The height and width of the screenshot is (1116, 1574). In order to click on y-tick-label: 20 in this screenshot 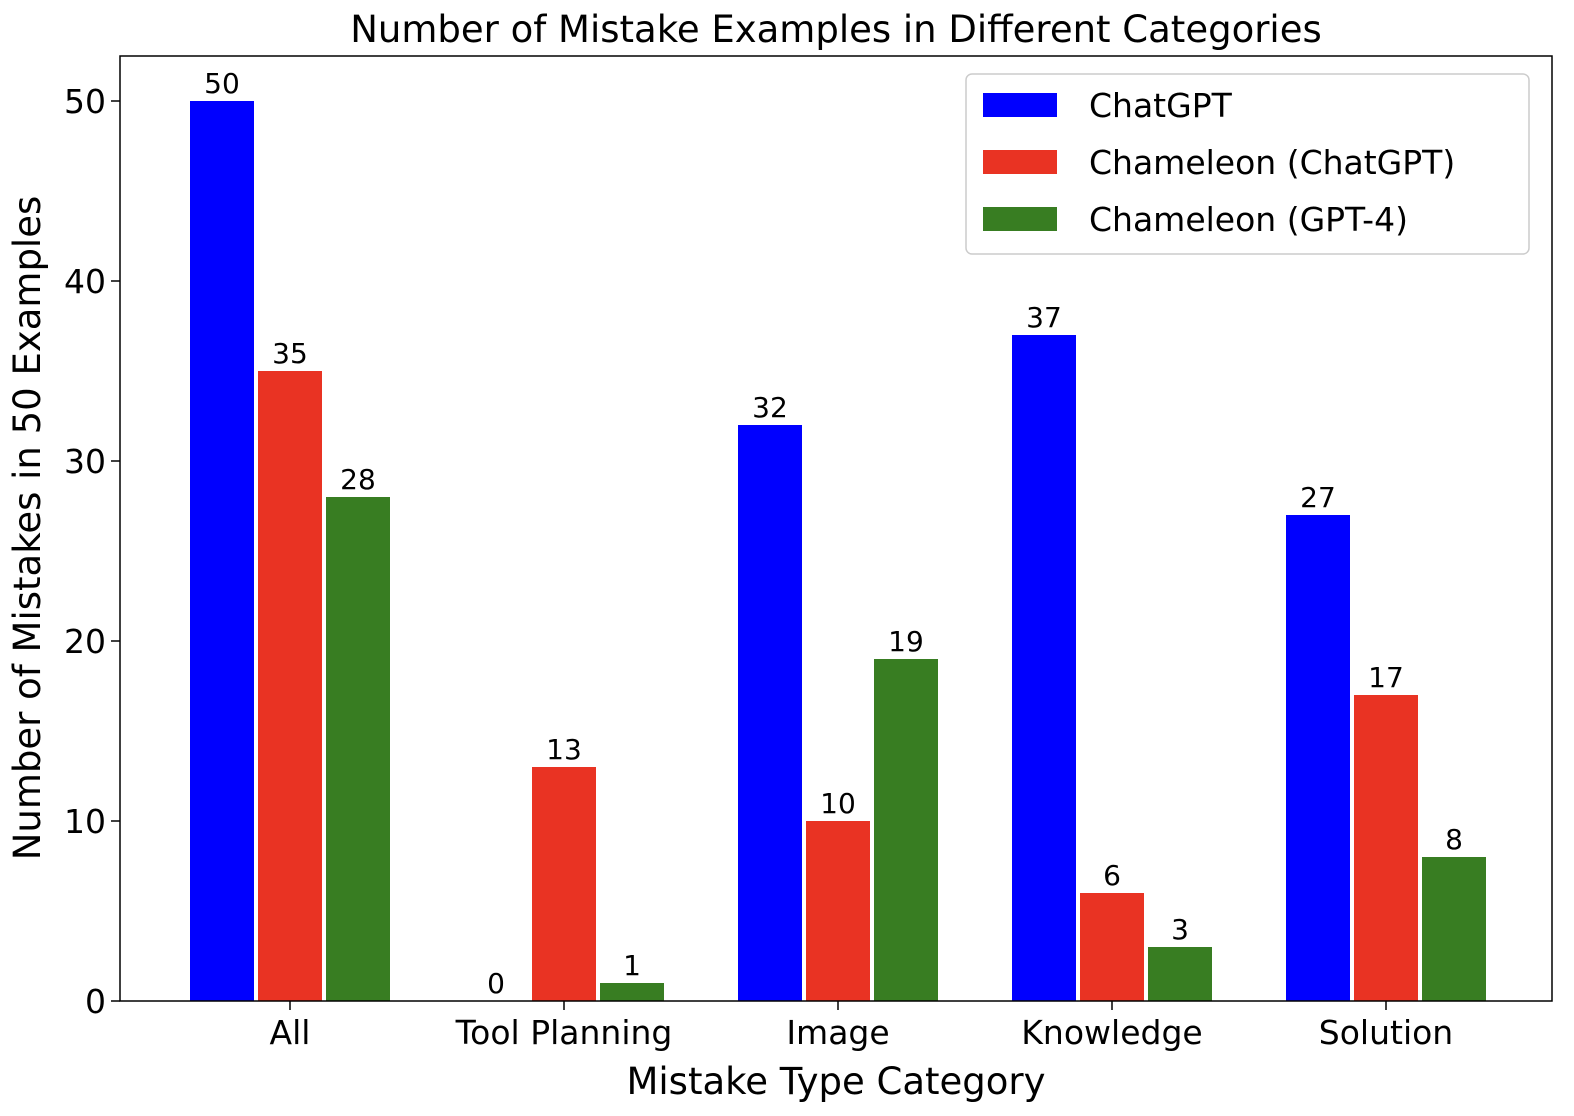, I will do `click(85, 641)`.